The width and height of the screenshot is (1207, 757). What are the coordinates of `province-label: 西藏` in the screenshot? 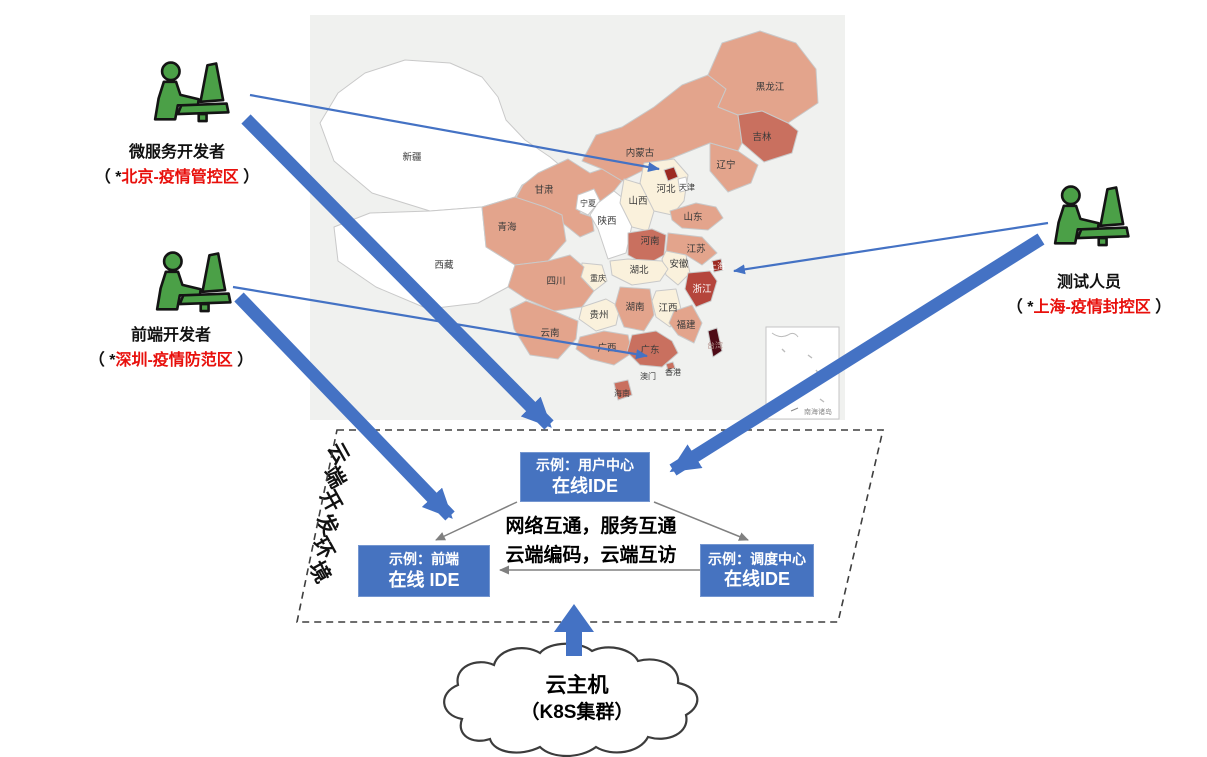 It's located at (444, 265).